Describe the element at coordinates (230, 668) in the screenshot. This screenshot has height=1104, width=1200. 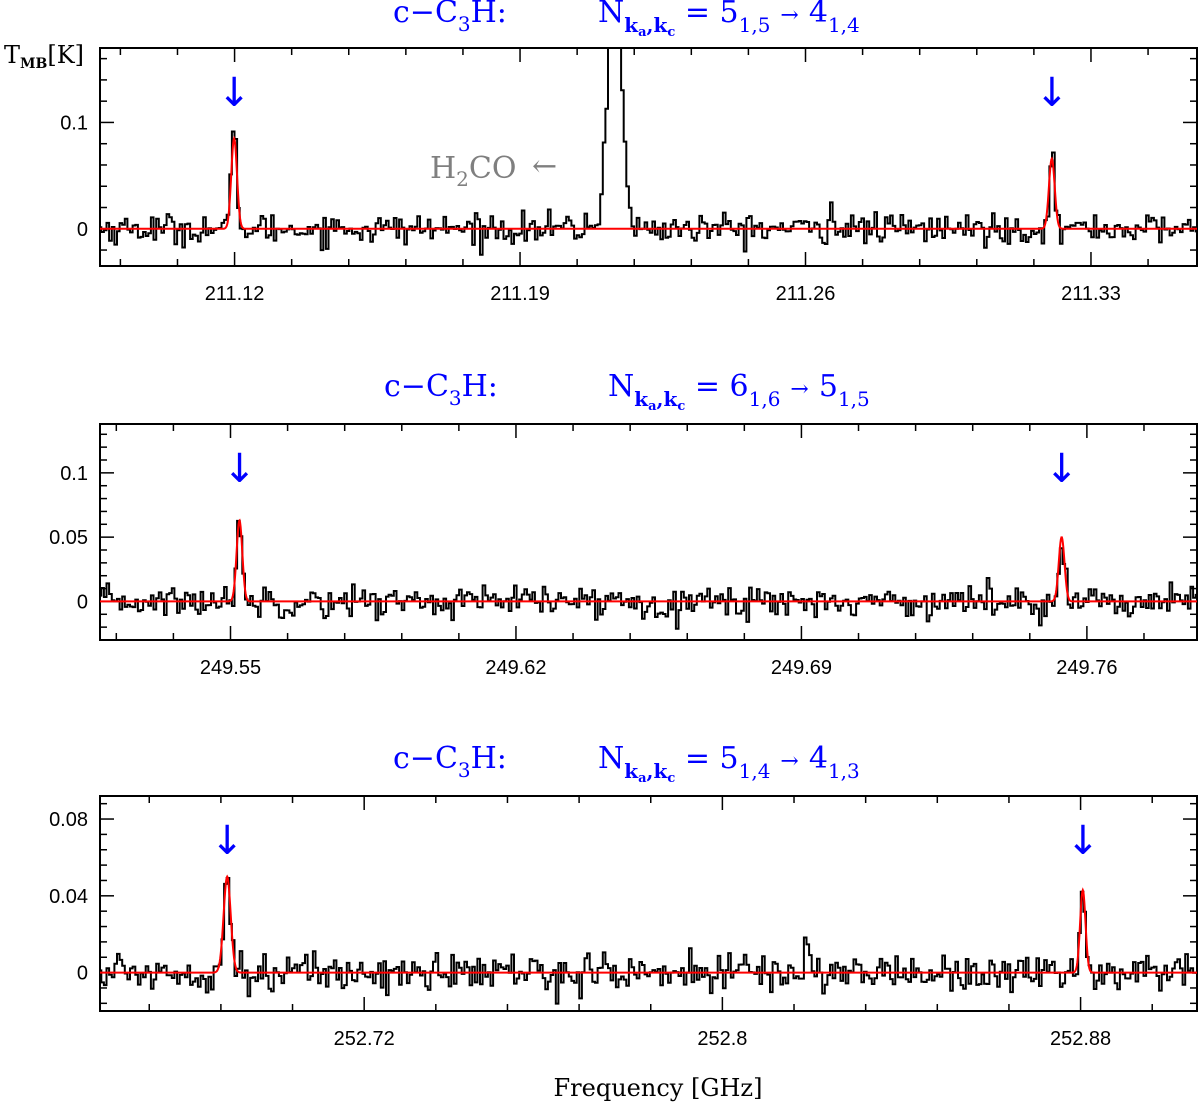
I see `x-tick-label: 249.55` at that location.